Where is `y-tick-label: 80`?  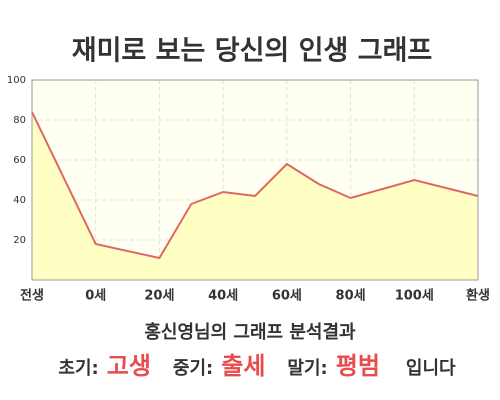
y-tick-label: 80 is located at coordinates (19, 120).